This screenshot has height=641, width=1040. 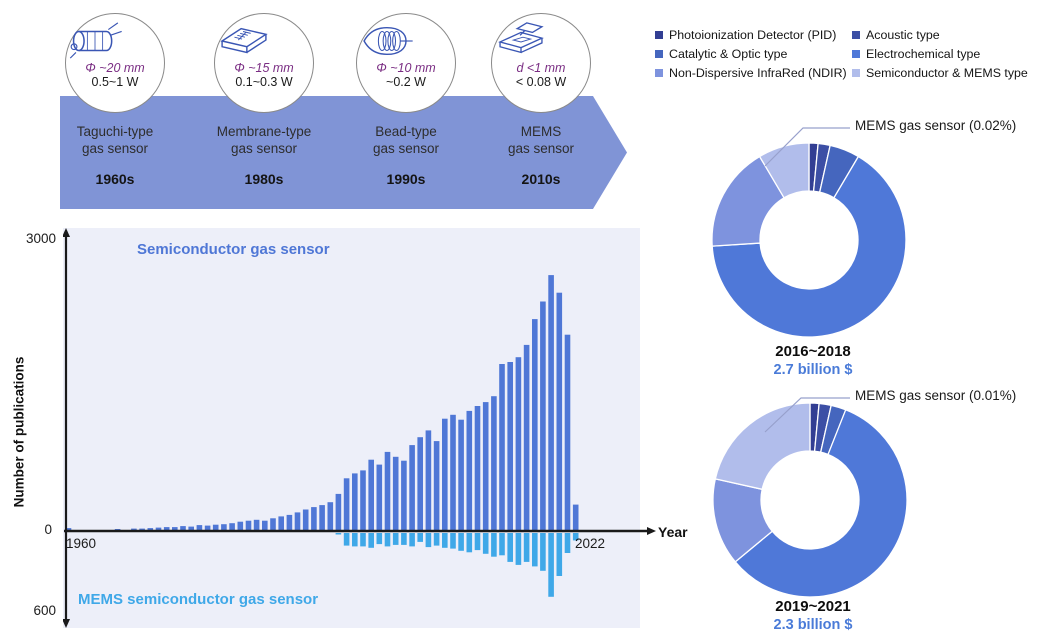 I want to click on mems-sensor-icon, so click(x=521, y=38).